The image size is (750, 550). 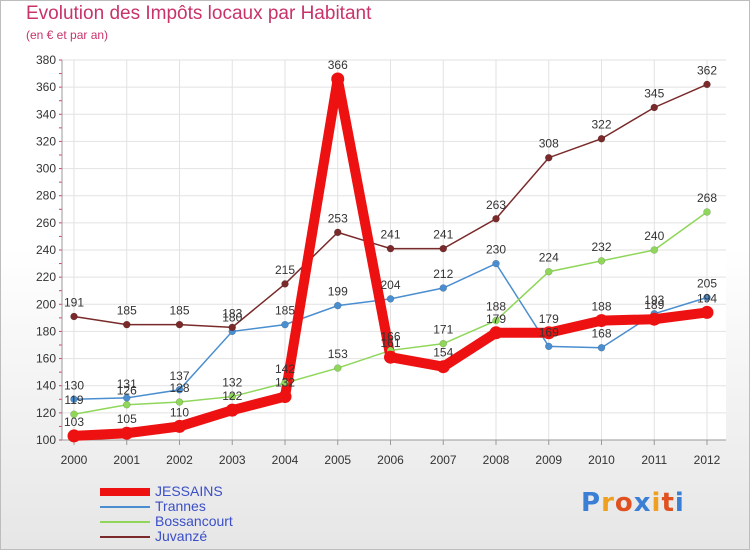 I want to click on chart-subtitle: (en € et par an), so click(x=67, y=35).